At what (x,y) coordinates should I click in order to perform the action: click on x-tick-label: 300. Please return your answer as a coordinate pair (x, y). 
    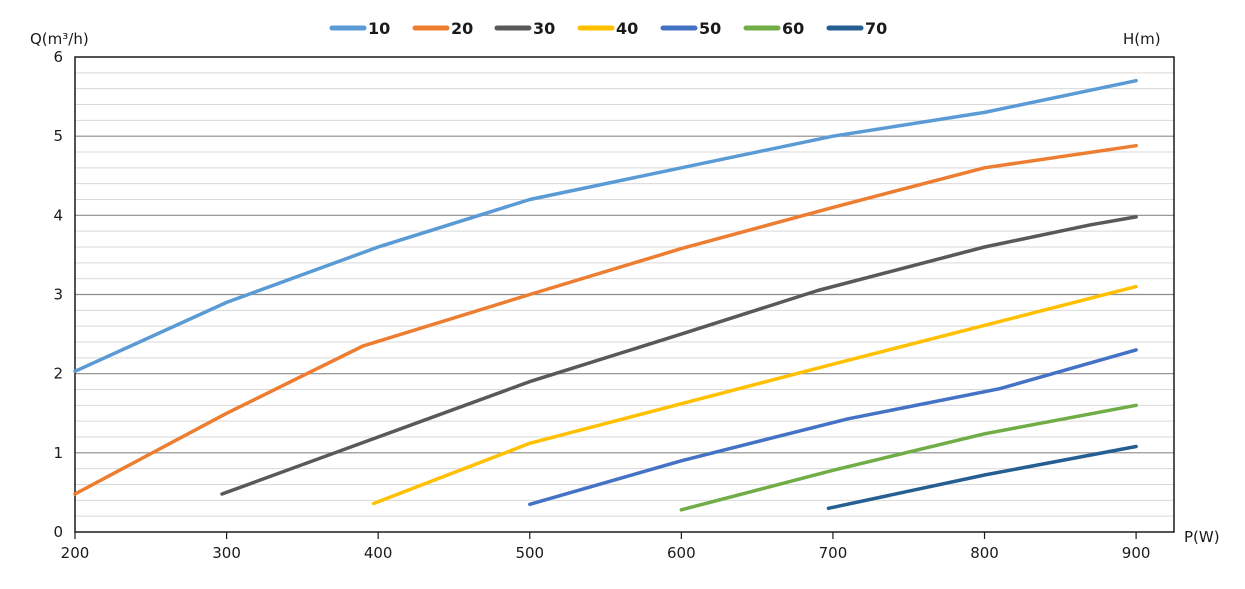
    Looking at the image, I should click on (226, 553).